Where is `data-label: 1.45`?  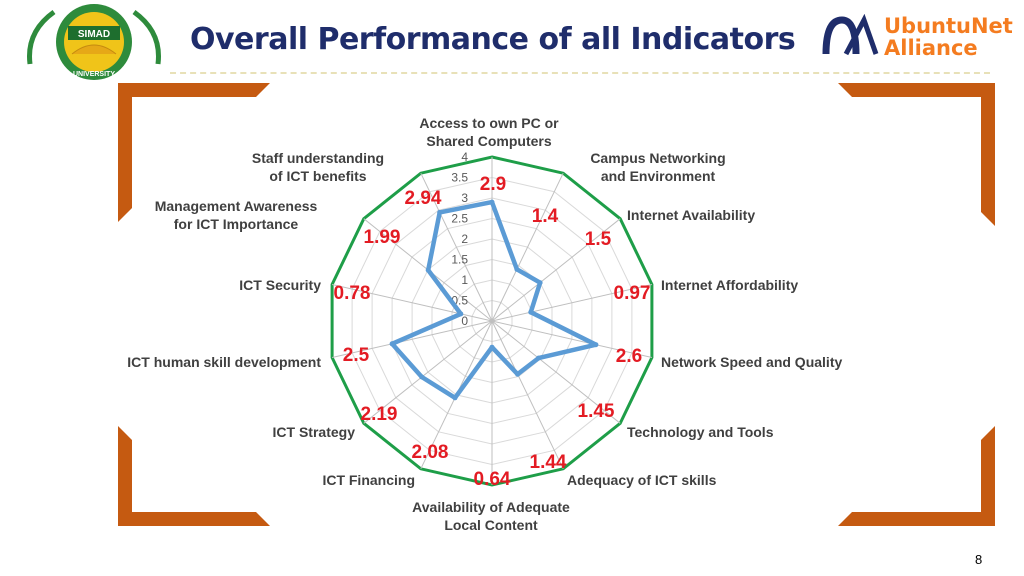
data-label: 1.45 is located at coordinates (596, 411).